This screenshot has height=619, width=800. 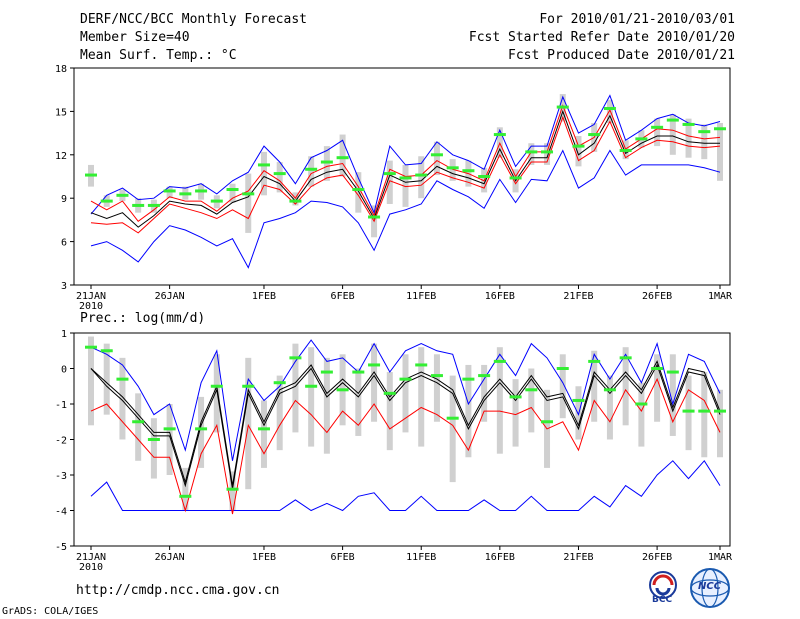 I want to click on prec-variable-label: Prec.: log(mm/d), so click(x=143, y=318).